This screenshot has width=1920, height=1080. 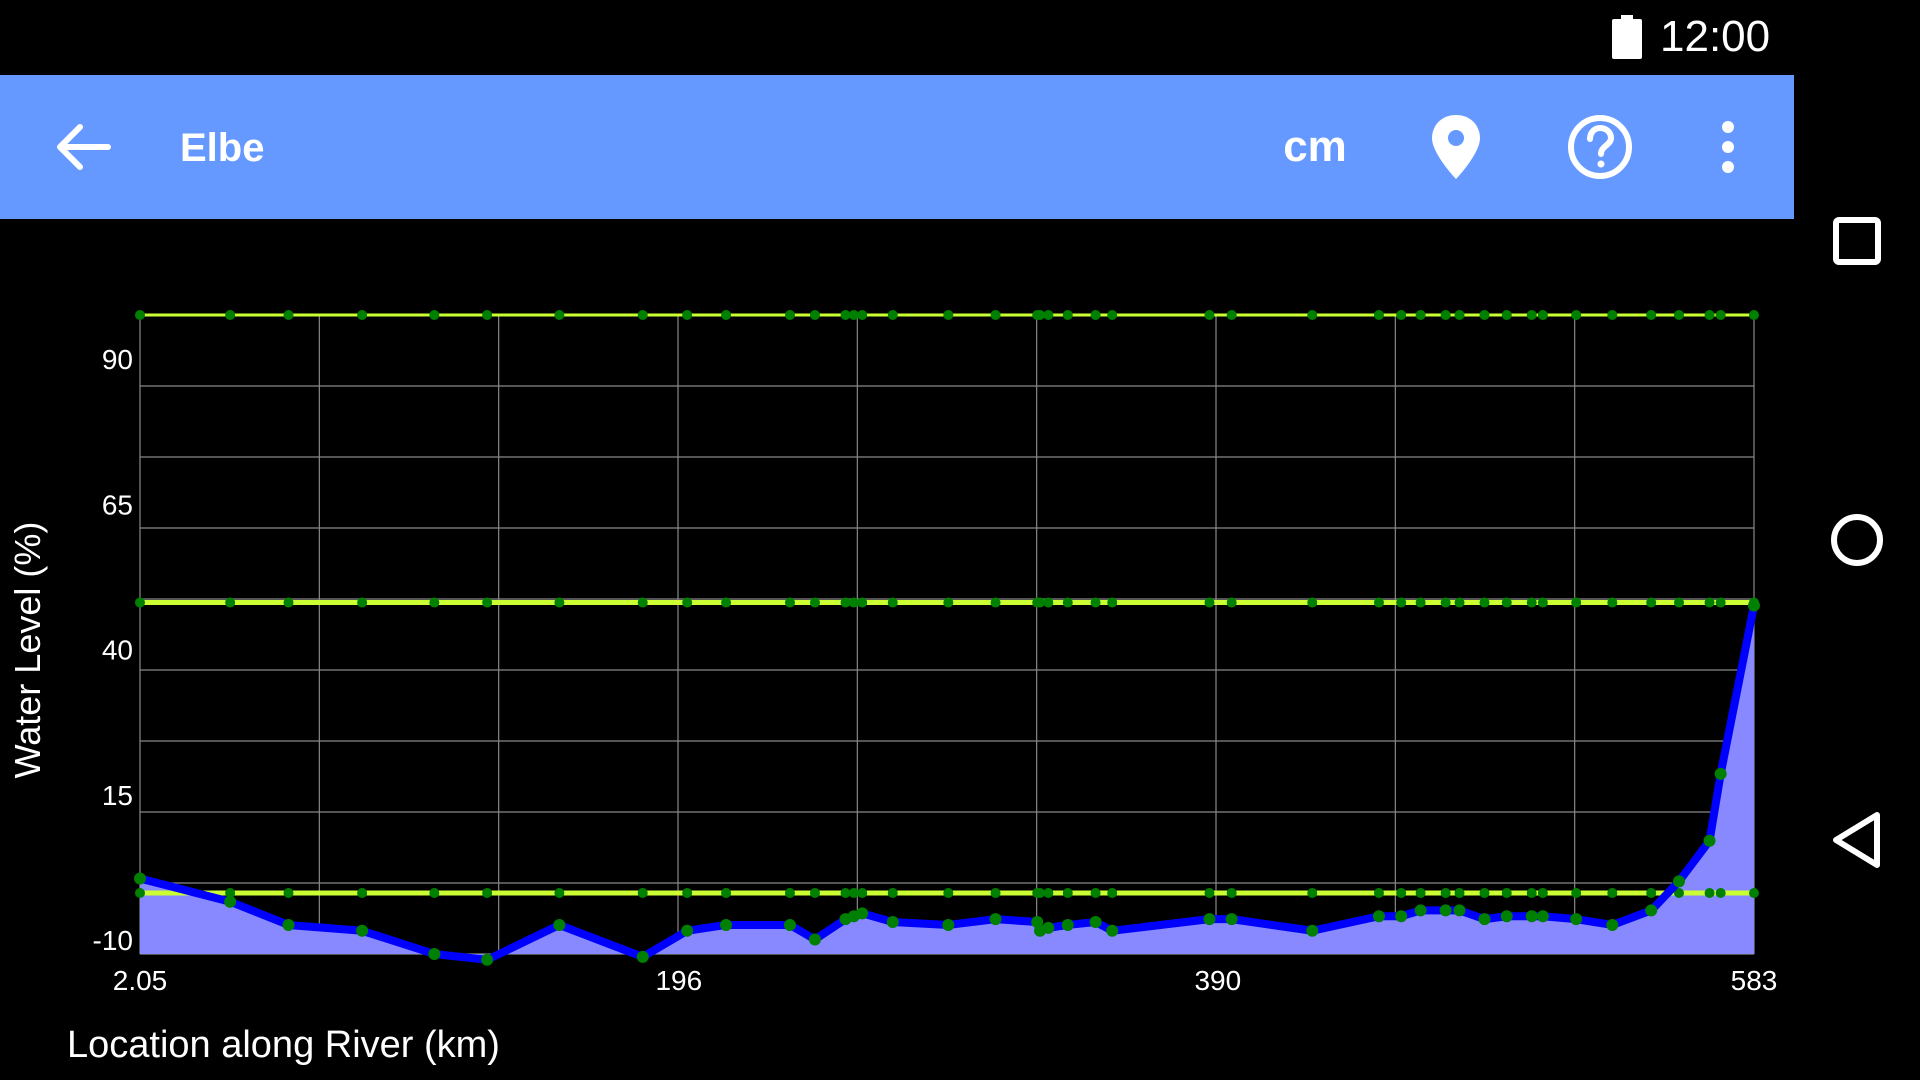 I want to click on toolbar-title: Elbe, so click(x=222, y=148).